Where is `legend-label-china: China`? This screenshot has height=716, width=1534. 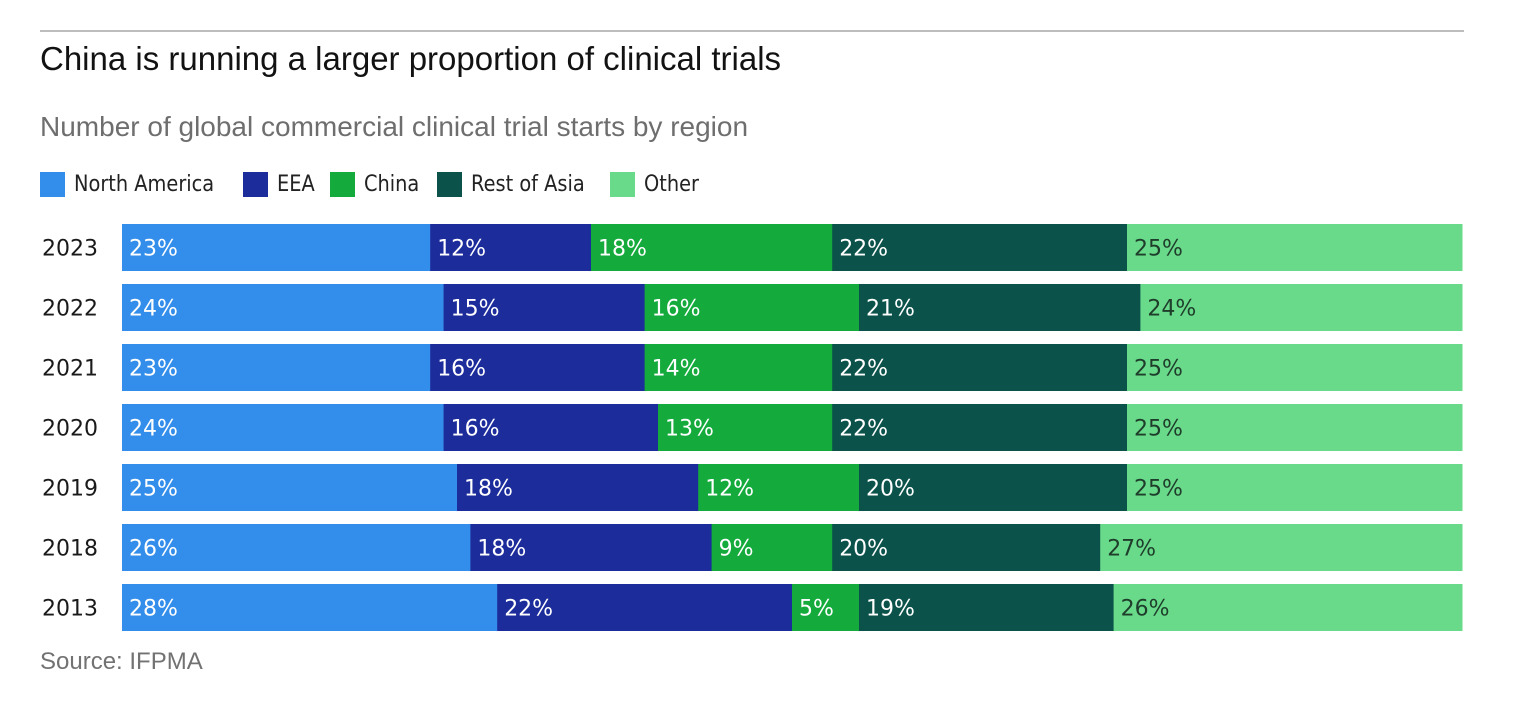
legend-label-china: China is located at coordinates (392, 184).